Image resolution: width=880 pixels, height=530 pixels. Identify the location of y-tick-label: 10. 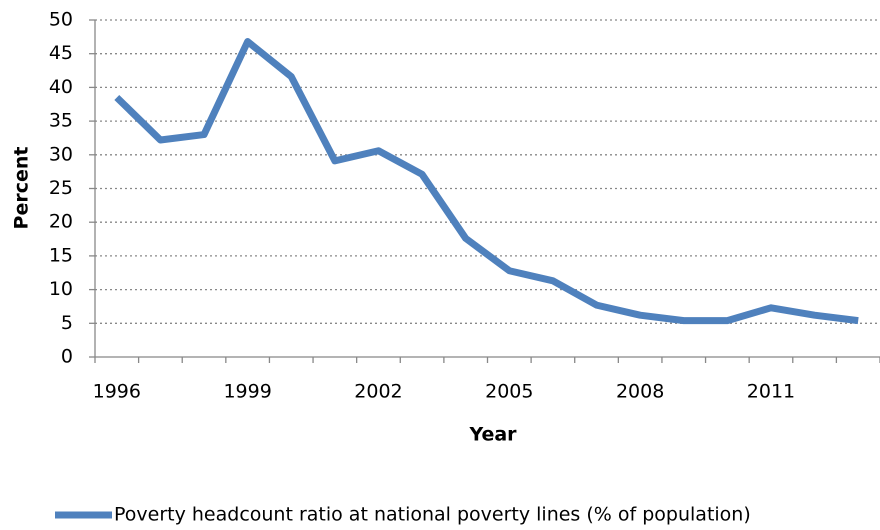
(61, 289).